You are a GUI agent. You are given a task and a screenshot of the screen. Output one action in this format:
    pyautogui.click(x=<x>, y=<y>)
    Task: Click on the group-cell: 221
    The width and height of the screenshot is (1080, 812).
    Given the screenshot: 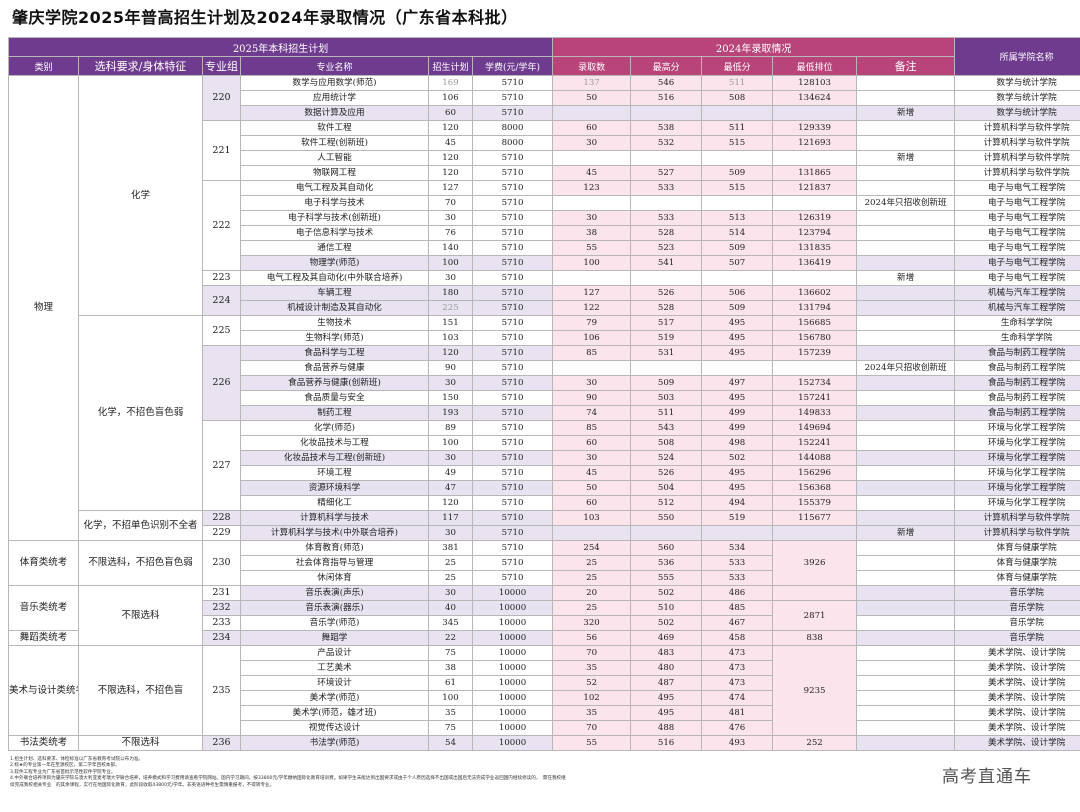 What is the action you would take?
    pyautogui.click(x=221, y=150)
    